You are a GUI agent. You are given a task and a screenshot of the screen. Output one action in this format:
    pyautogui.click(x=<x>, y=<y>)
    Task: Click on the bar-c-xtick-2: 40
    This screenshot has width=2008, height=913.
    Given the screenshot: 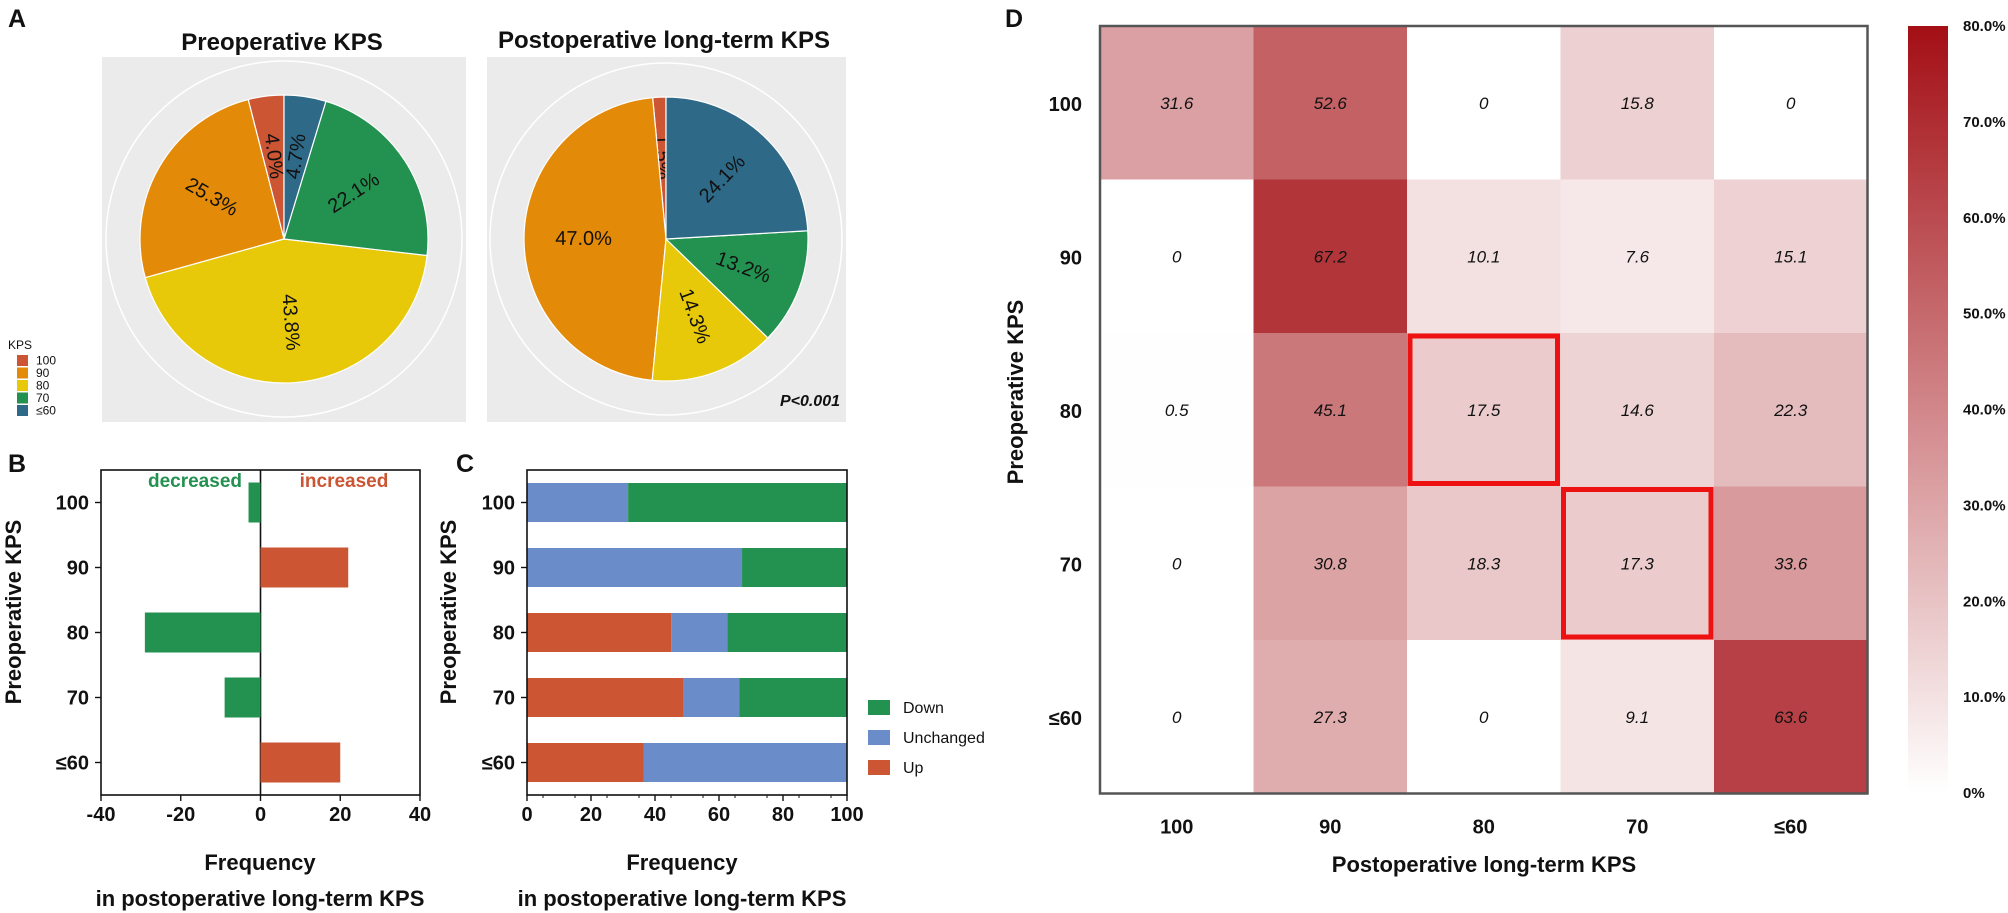 What is the action you would take?
    pyautogui.click(x=655, y=815)
    